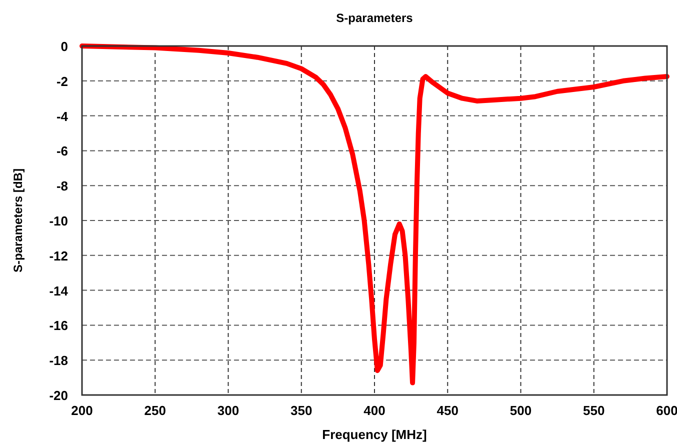  Describe the element at coordinates (375, 410) in the screenshot. I see `x-tick-label: 400` at that location.